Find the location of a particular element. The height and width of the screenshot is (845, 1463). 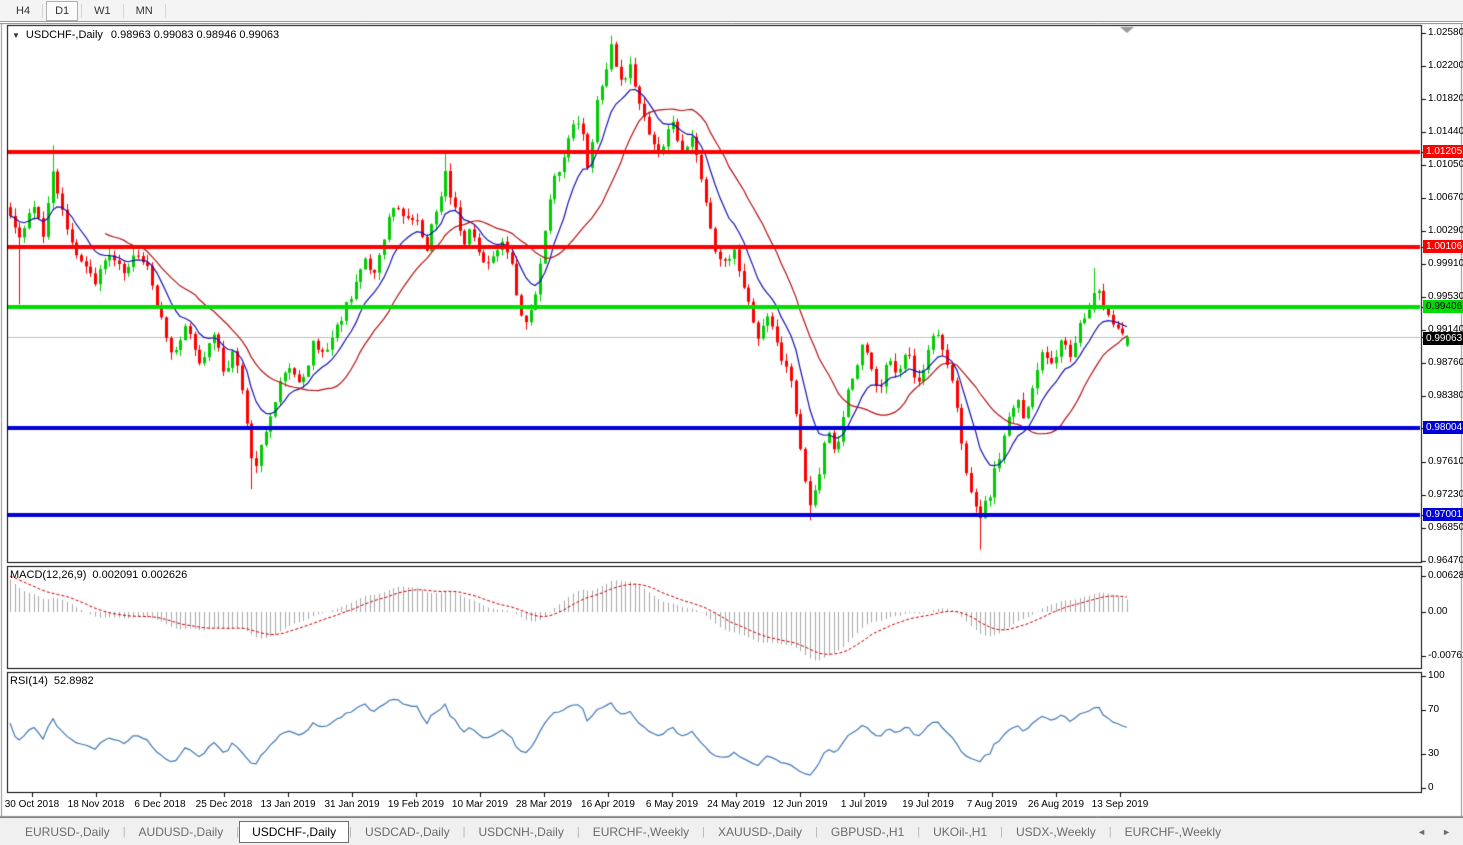

price-axis-label: 1.01820 is located at coordinates (1445, 98).